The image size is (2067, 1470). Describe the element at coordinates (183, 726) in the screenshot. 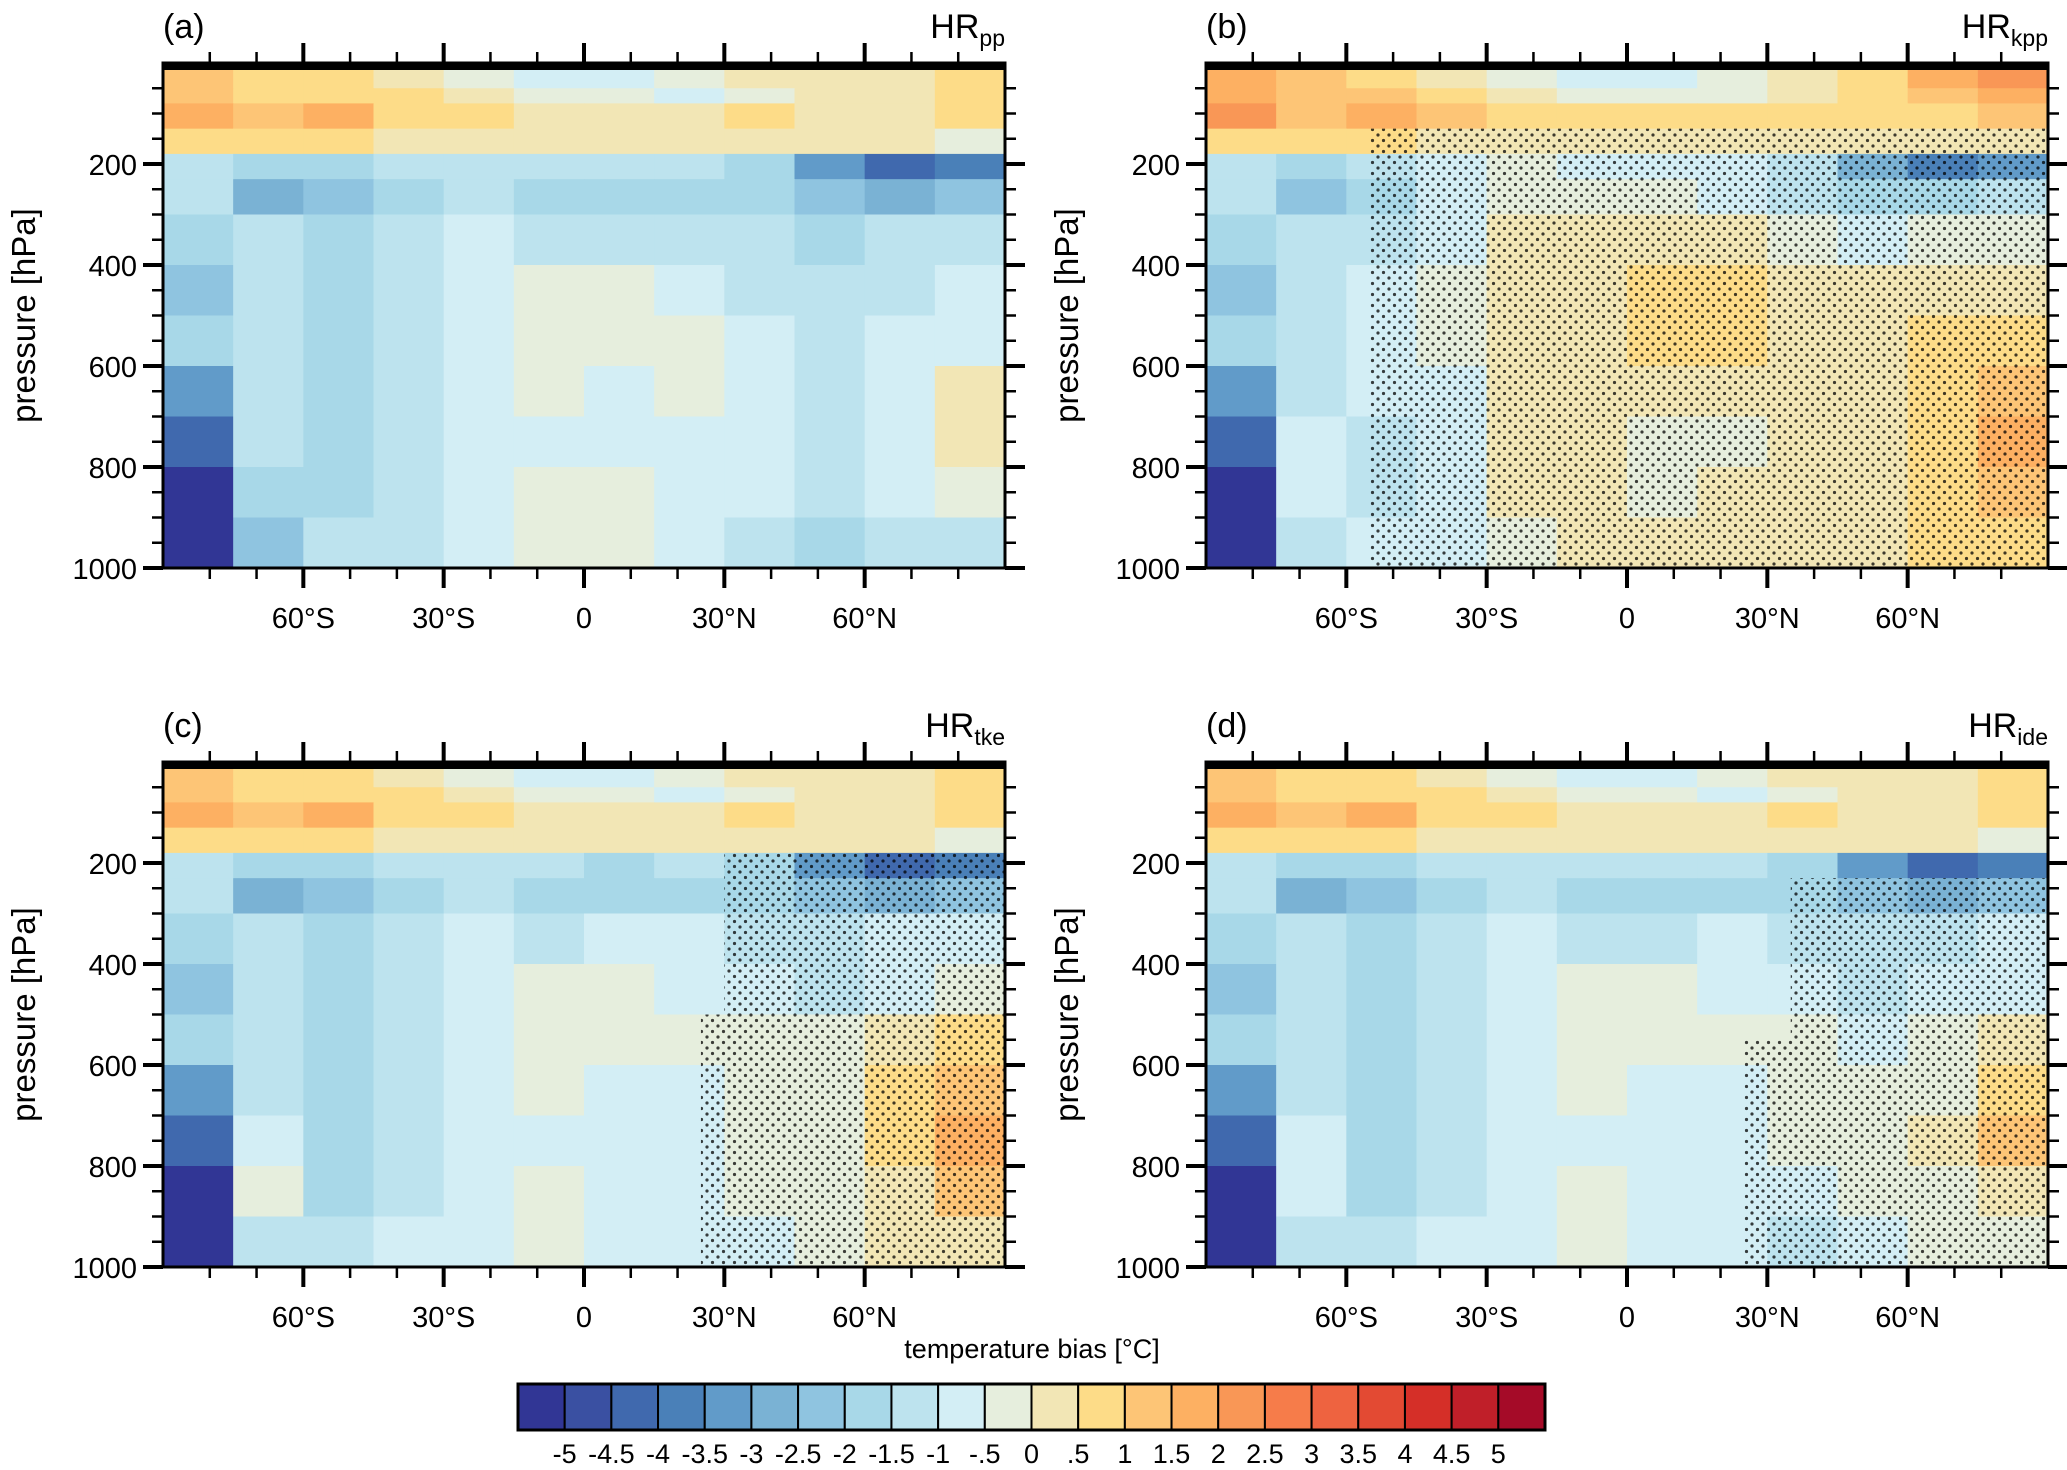

I see `panel-label: (c)` at that location.